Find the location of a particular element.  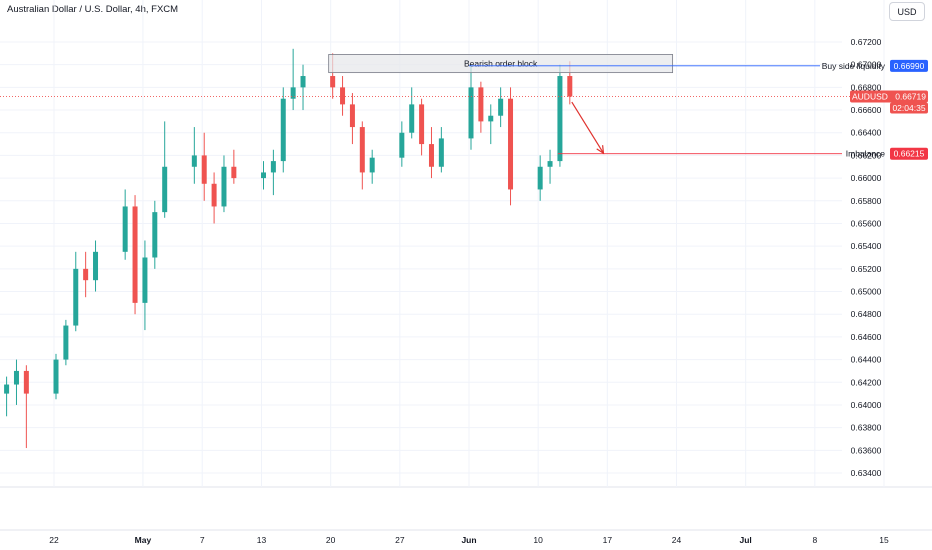

last-price-symbol: AUDUSD is located at coordinates (870, 97).